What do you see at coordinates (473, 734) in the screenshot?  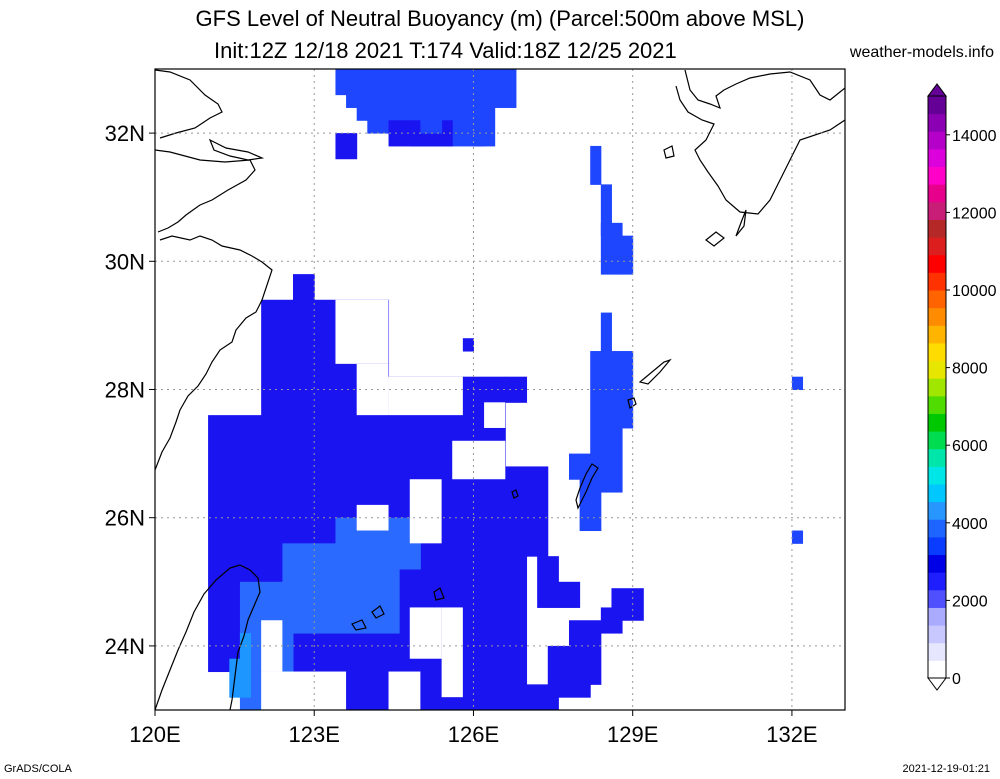 I see `lon-tick-label: 126E` at bounding box center [473, 734].